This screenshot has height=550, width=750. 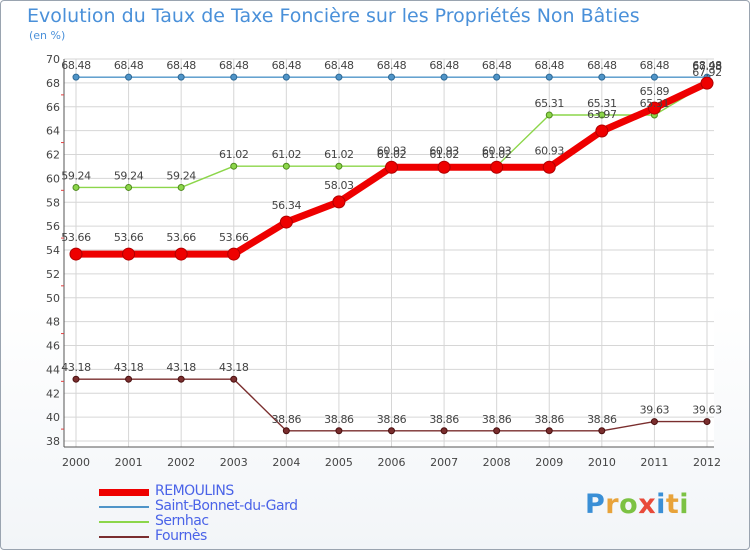 I want to click on x-tick-label: 2011, so click(x=654, y=462).